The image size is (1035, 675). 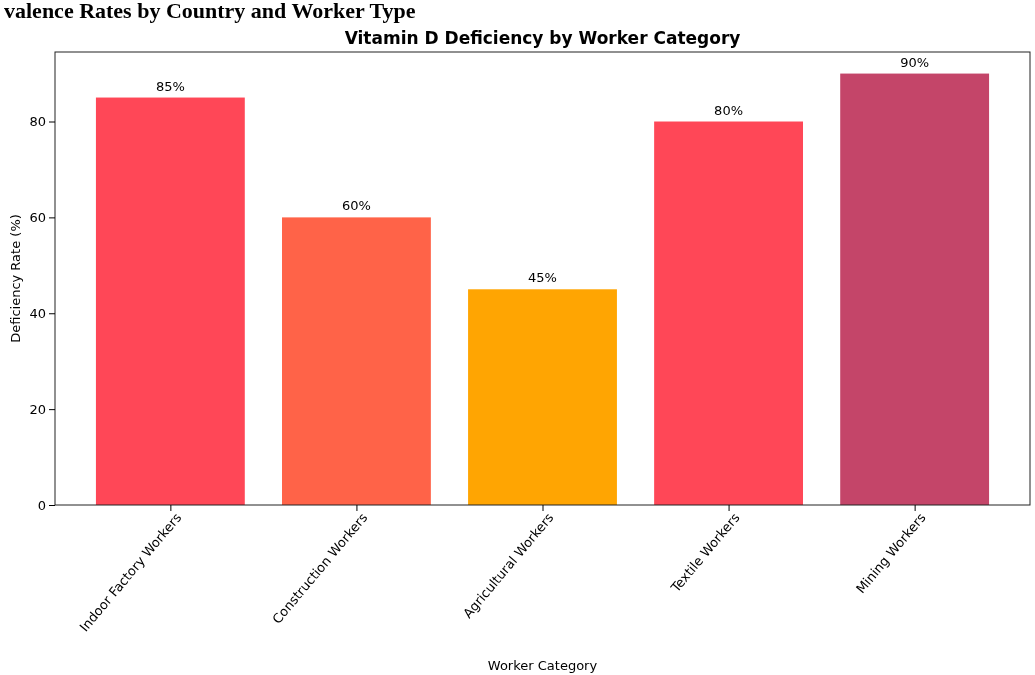 I want to click on y-tick-label: 60, so click(x=37, y=218).